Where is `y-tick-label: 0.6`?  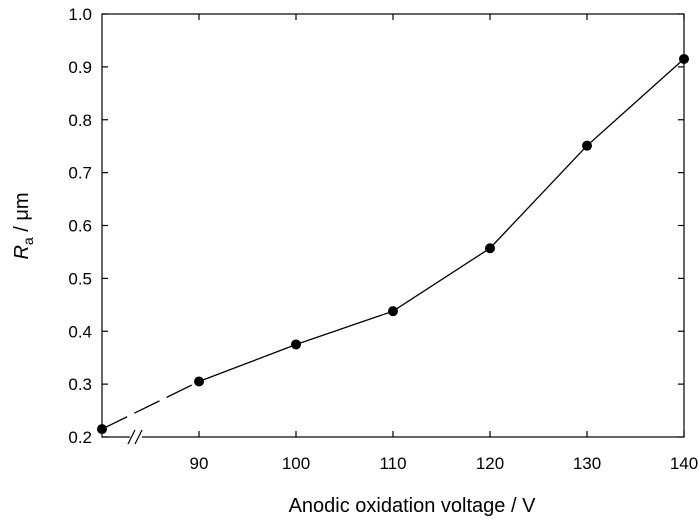
y-tick-label: 0.6 is located at coordinates (80, 226).